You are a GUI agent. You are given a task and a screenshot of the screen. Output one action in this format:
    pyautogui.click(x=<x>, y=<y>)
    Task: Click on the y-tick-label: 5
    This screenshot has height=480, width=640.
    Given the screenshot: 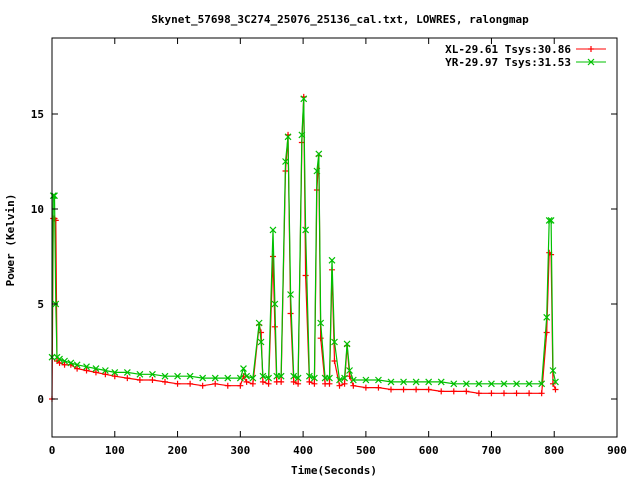 What is the action you would take?
    pyautogui.click(x=40, y=304)
    